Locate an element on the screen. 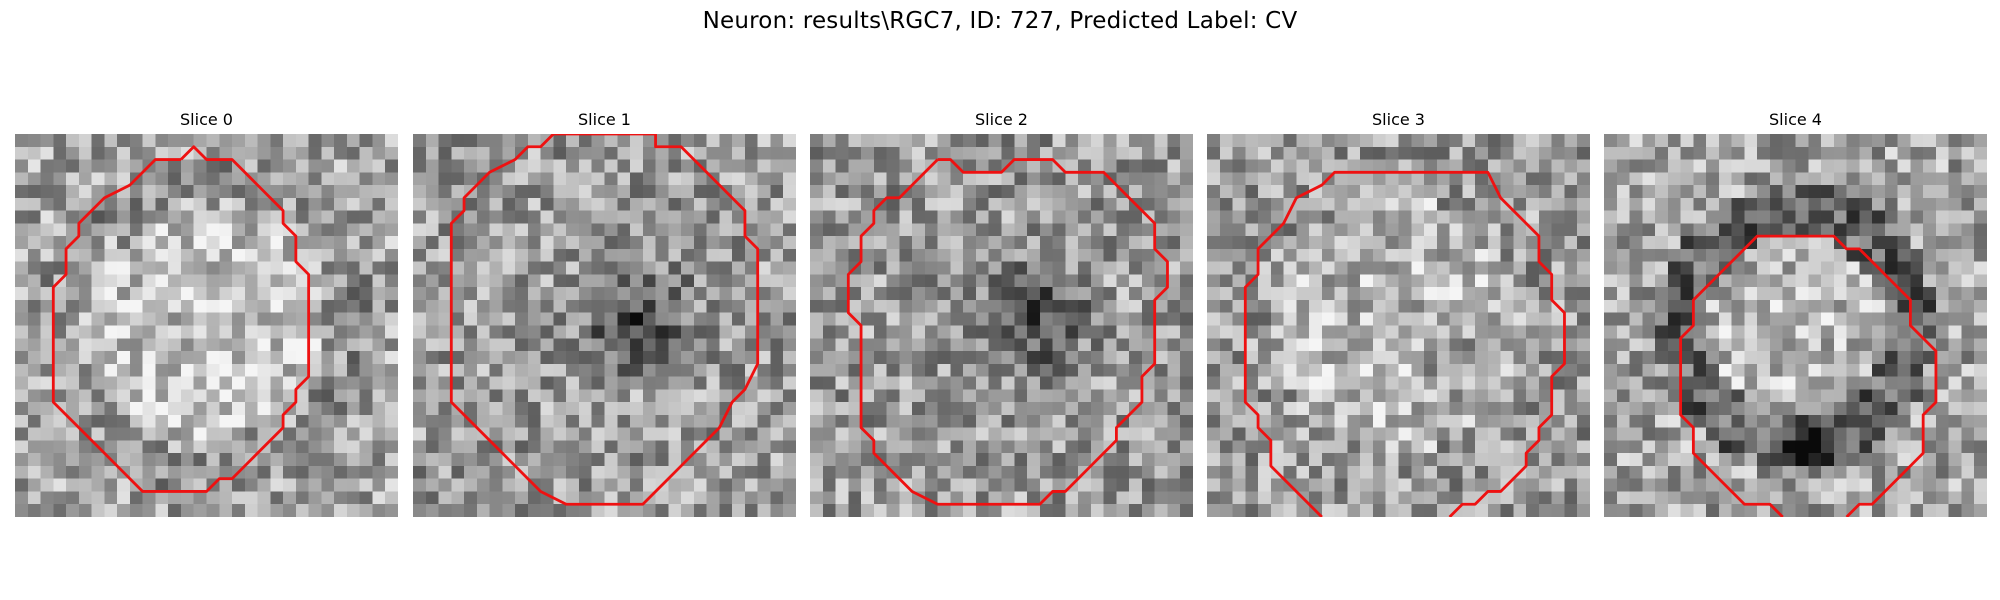  slice-panel-1: Slice 1 is located at coordinates (604, 313).